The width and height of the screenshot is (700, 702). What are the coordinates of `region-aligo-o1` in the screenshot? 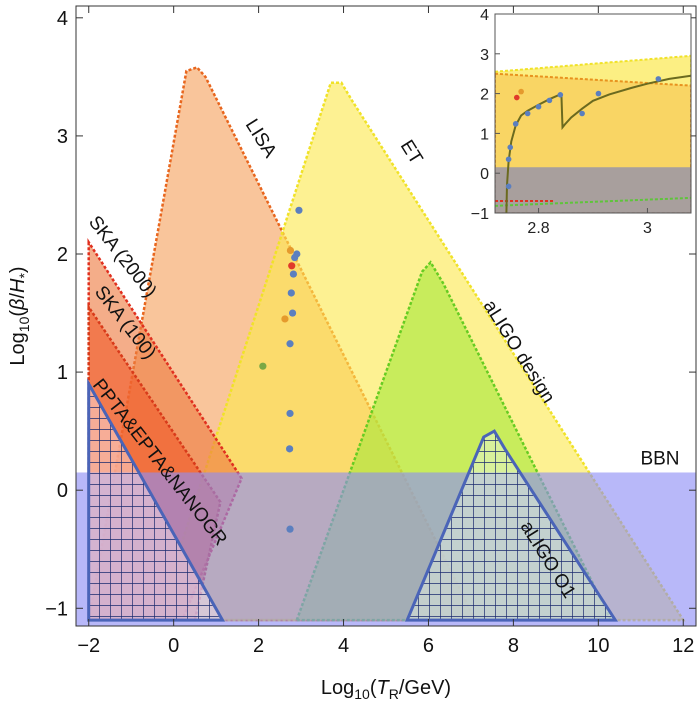 It's located at (511, 525).